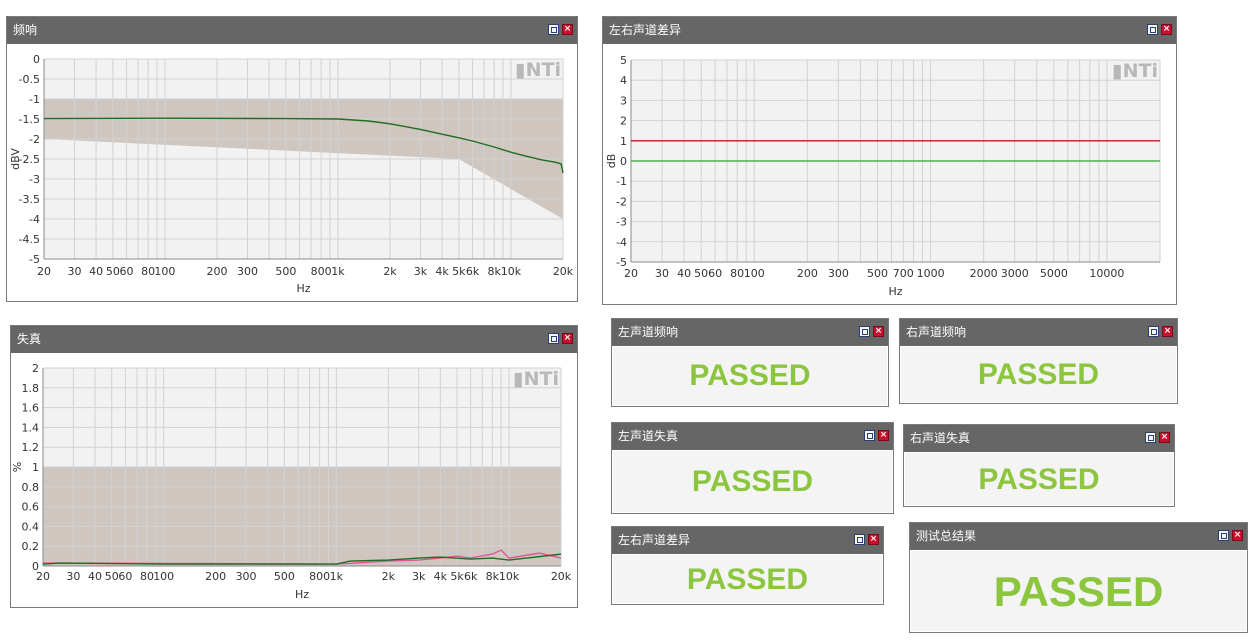 Image resolution: width=1258 pixels, height=644 pixels. I want to click on result-title: 右声道频响, so click(936, 332).